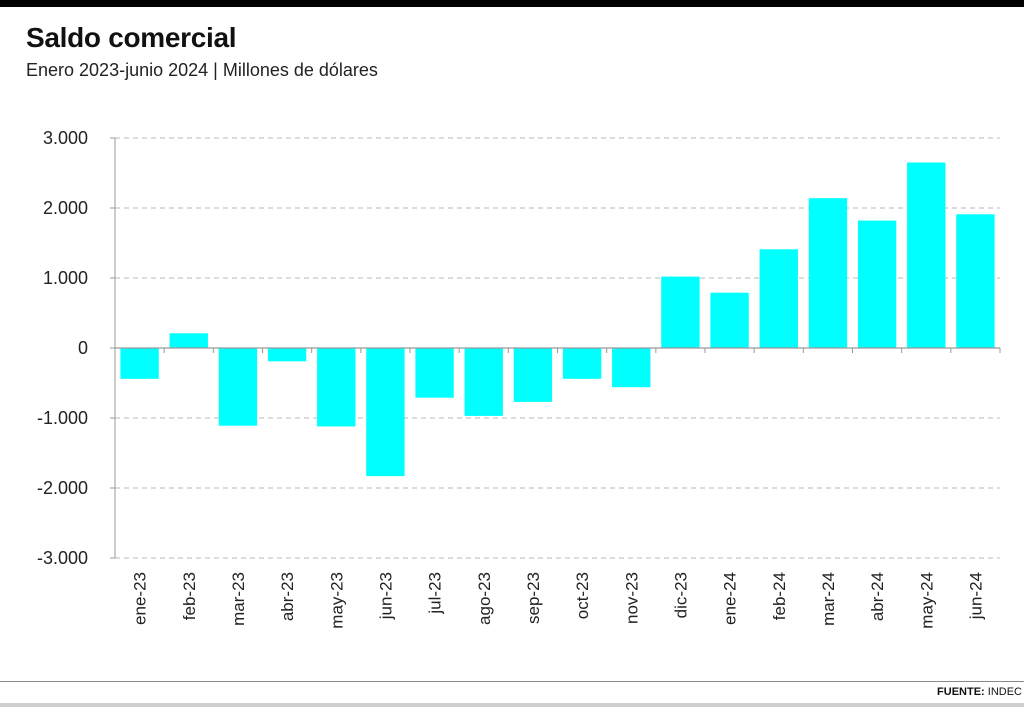  Describe the element at coordinates (62, 558) in the screenshot. I see `y-tick-label: -3.000` at that location.